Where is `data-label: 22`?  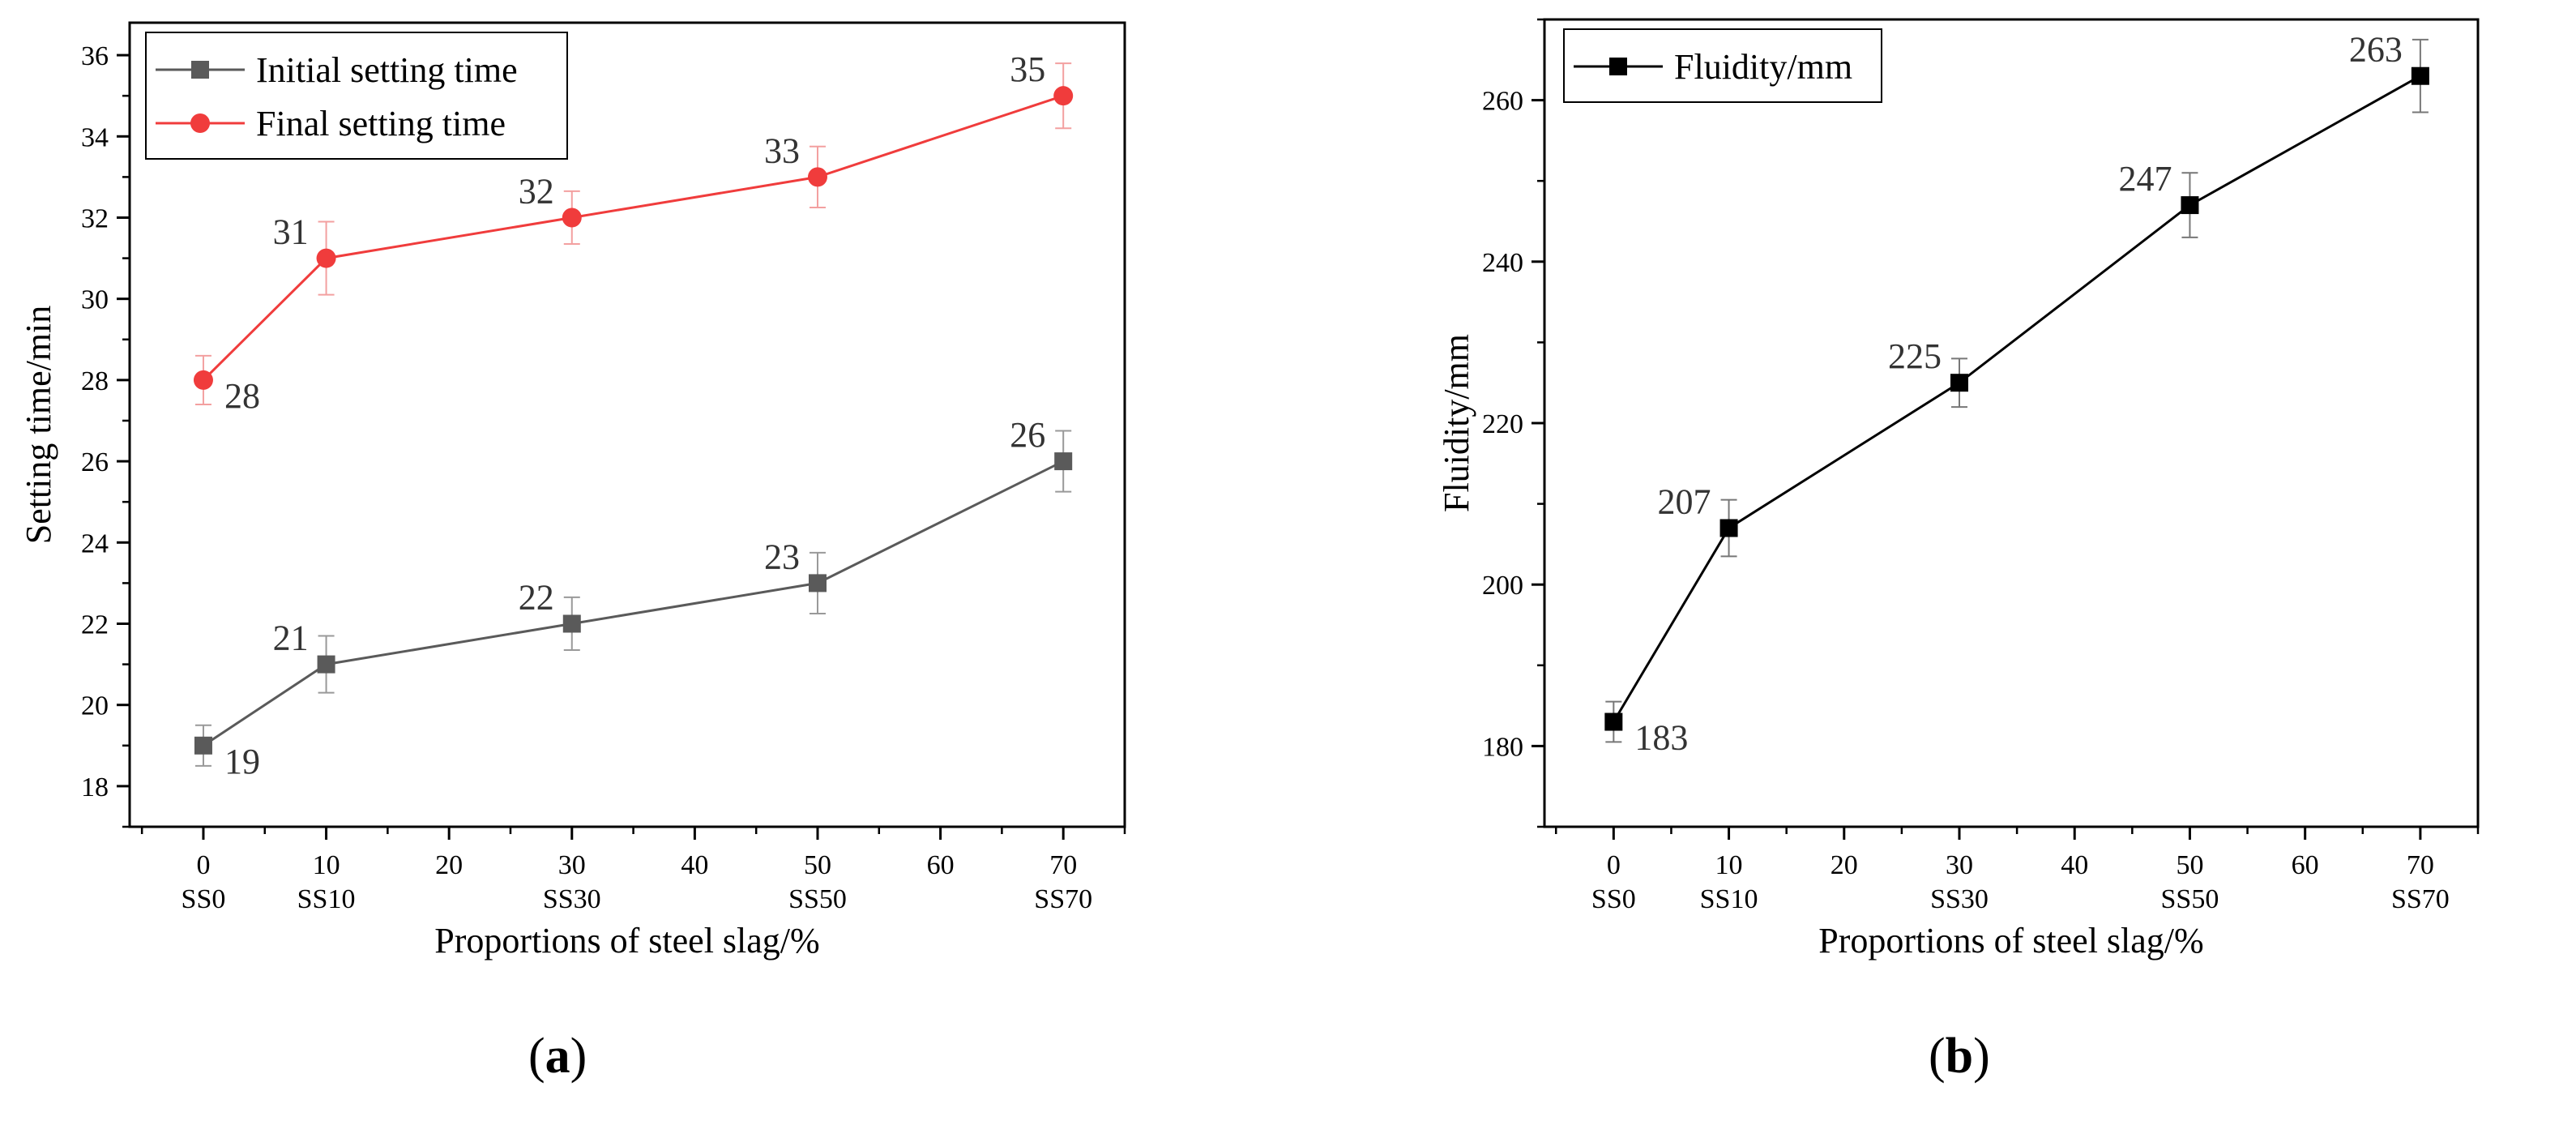
data-label: 22 is located at coordinates (536, 597).